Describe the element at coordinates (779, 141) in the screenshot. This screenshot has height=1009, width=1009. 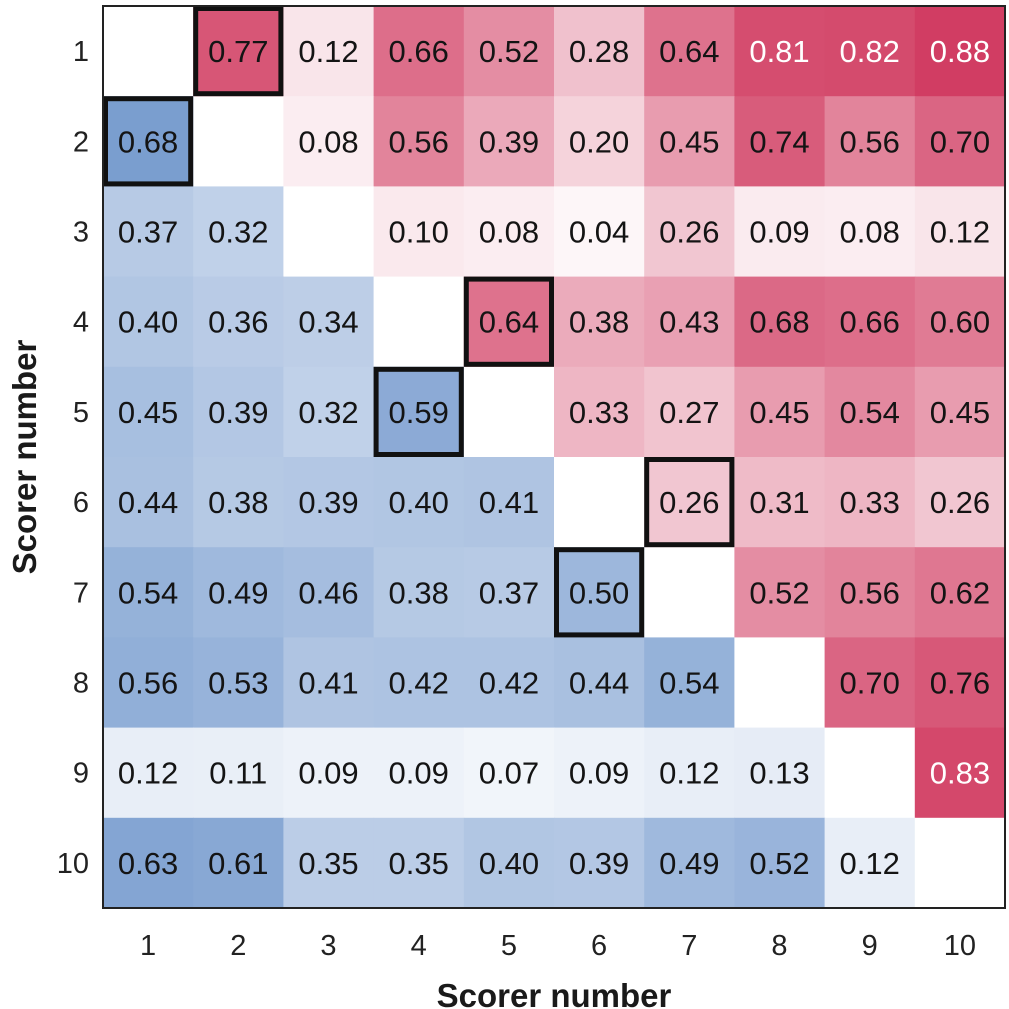
I see `cell-value-label: 0.74` at that location.